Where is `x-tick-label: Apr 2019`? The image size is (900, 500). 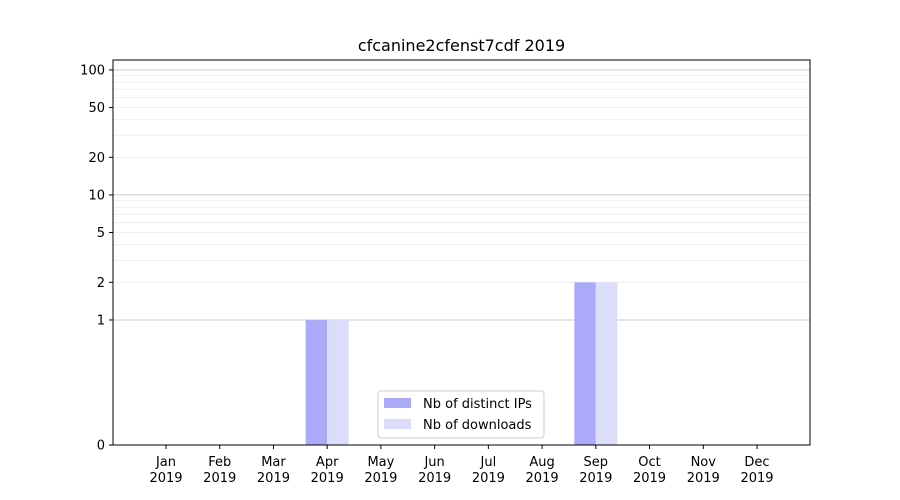 x-tick-label: Apr 2019 is located at coordinates (327, 470).